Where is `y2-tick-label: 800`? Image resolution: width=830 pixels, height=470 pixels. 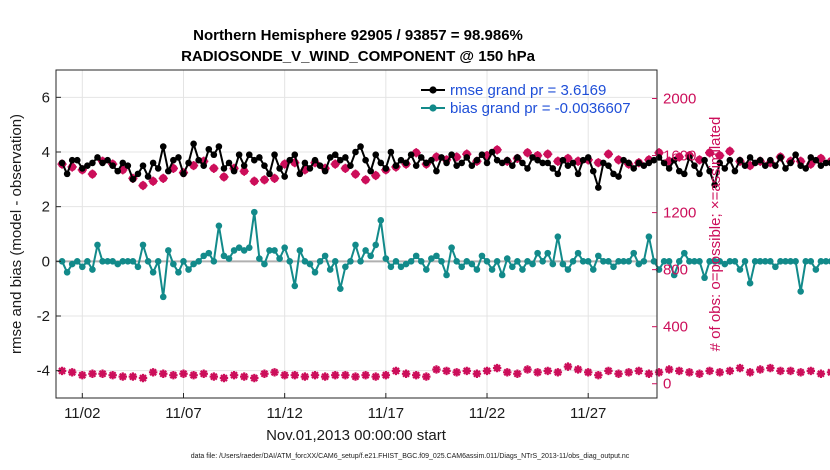 y2-tick-label: 800 is located at coordinates (675, 270).